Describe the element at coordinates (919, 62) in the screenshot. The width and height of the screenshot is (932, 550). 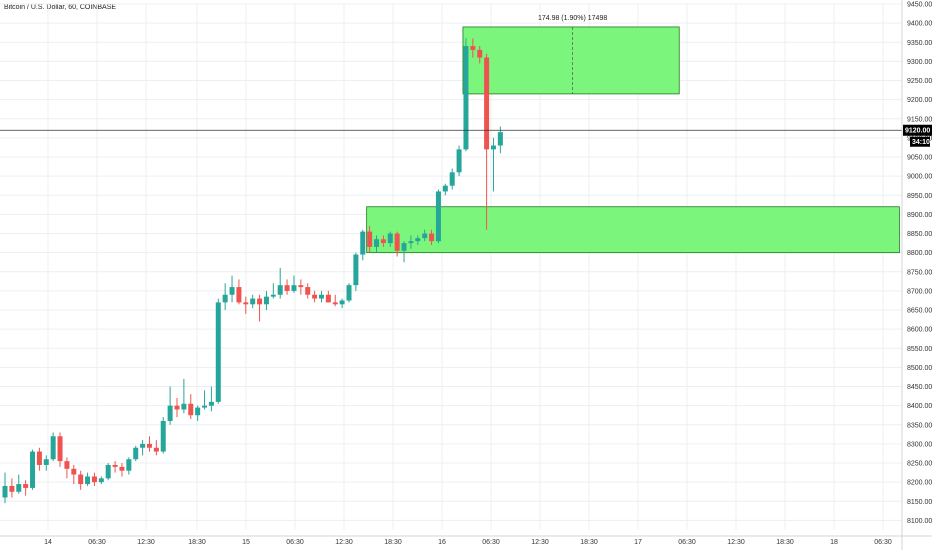
I see `y-tick-label: 9300.00` at that location.